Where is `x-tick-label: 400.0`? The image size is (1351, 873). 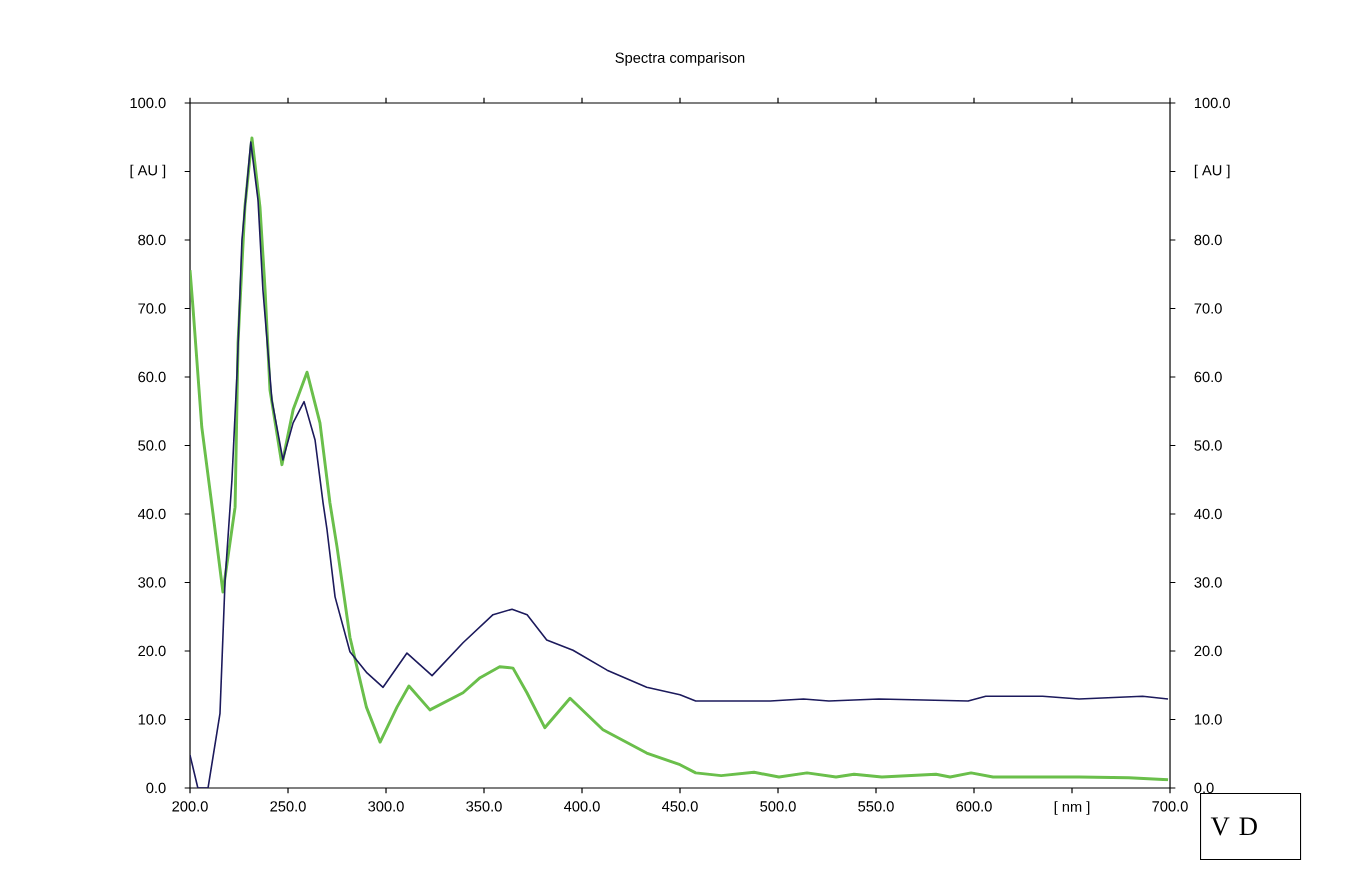
x-tick-label: 400.0 is located at coordinates (581, 806).